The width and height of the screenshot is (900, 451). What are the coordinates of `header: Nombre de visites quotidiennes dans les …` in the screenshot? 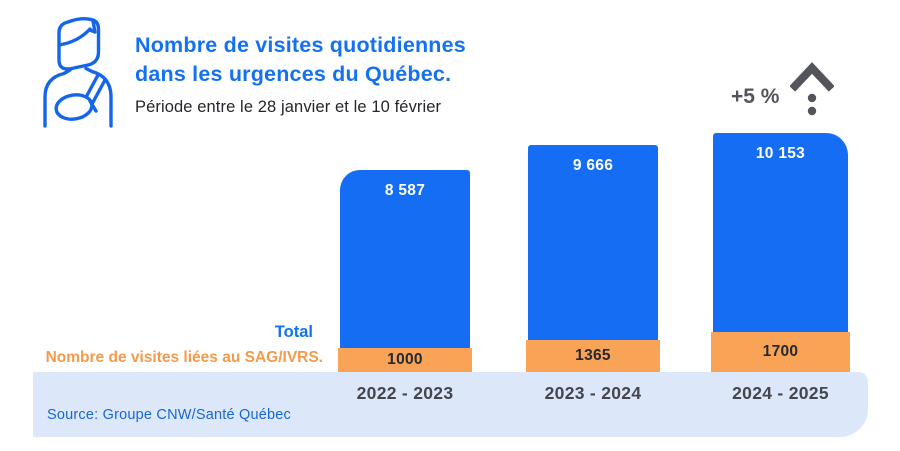 It's located at (300, 74).